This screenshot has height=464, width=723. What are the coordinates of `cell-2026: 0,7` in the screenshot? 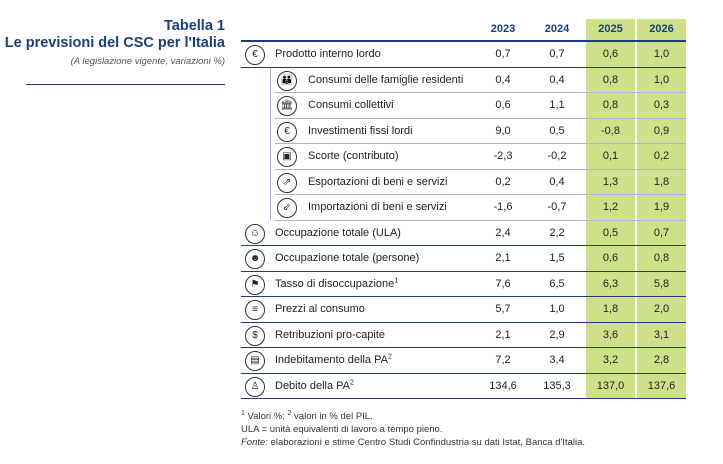 It's located at (661, 233).